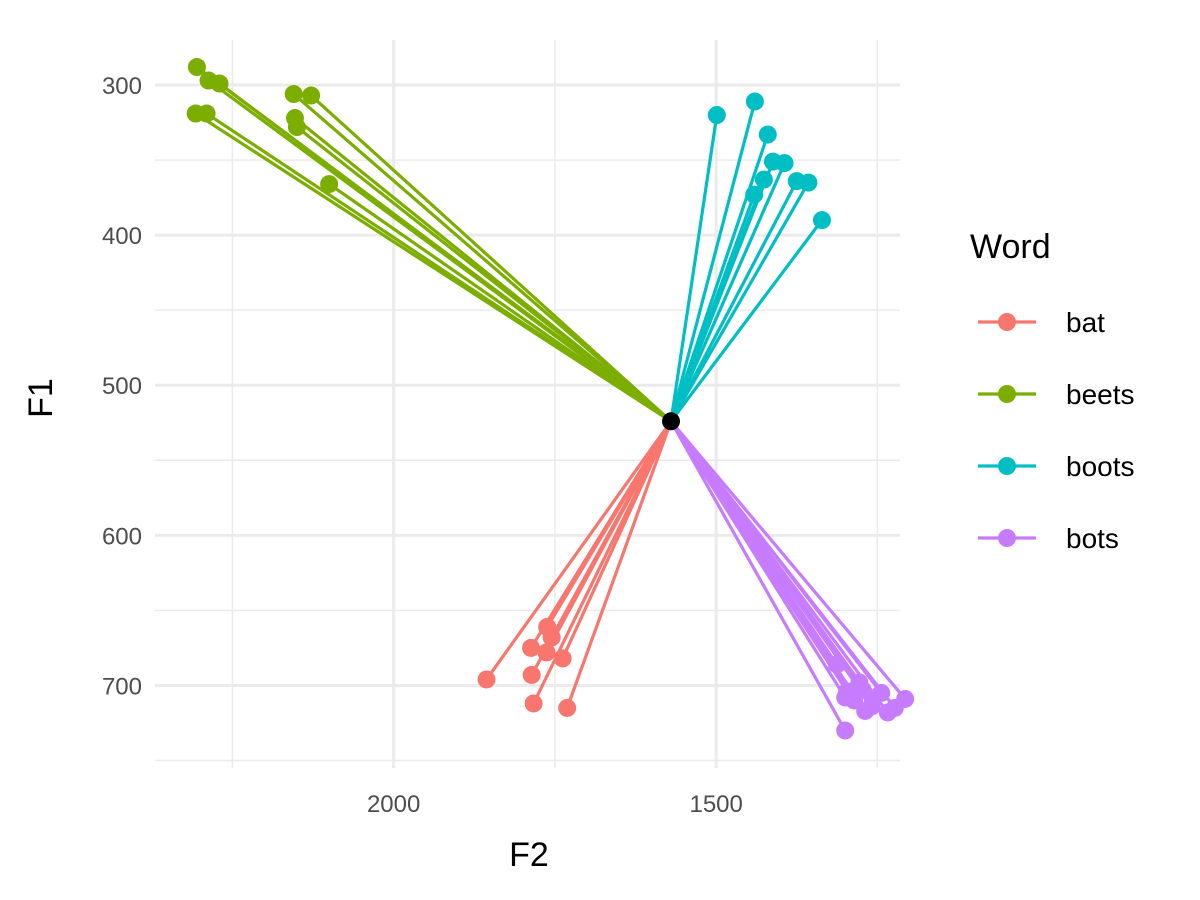 This screenshot has height=900, width=1200. Describe the element at coordinates (1100, 394) in the screenshot. I see `legend-label-beets: beets` at that location.